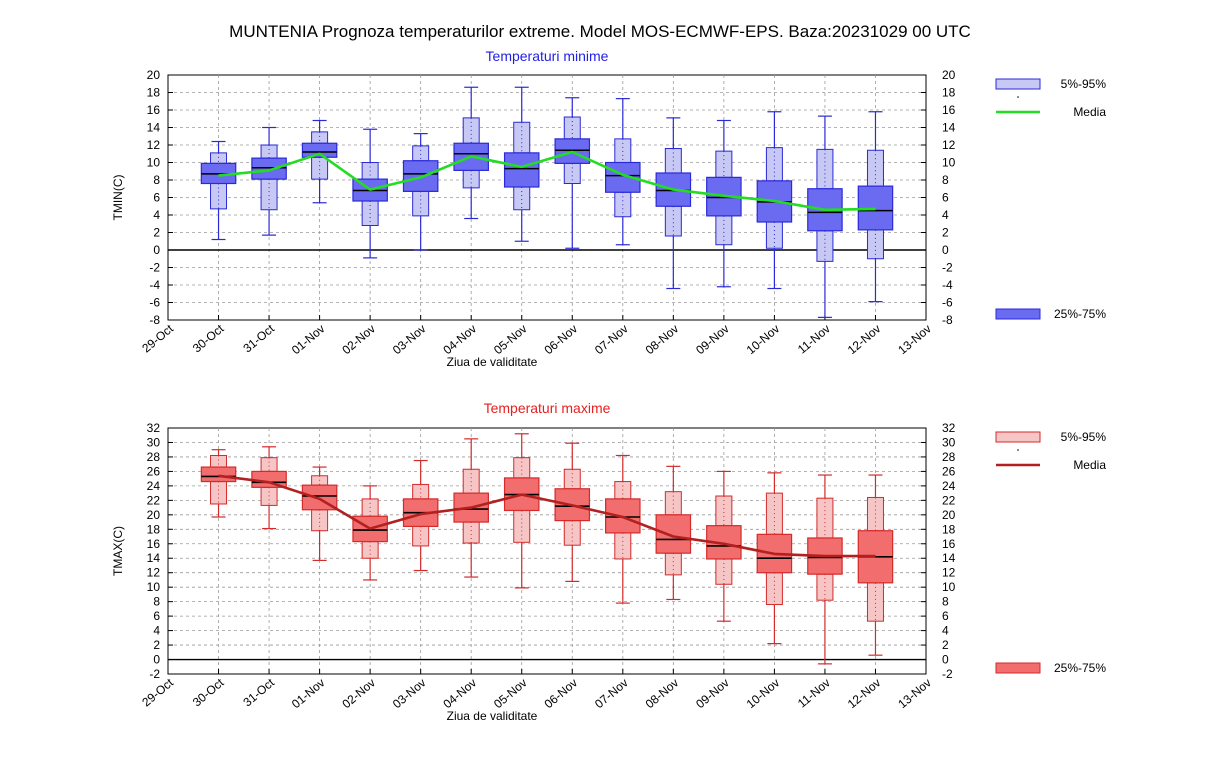  Describe the element at coordinates (492, 716) in the screenshot. I see `tmax-xaxis-label: Ziua de validitate` at that location.